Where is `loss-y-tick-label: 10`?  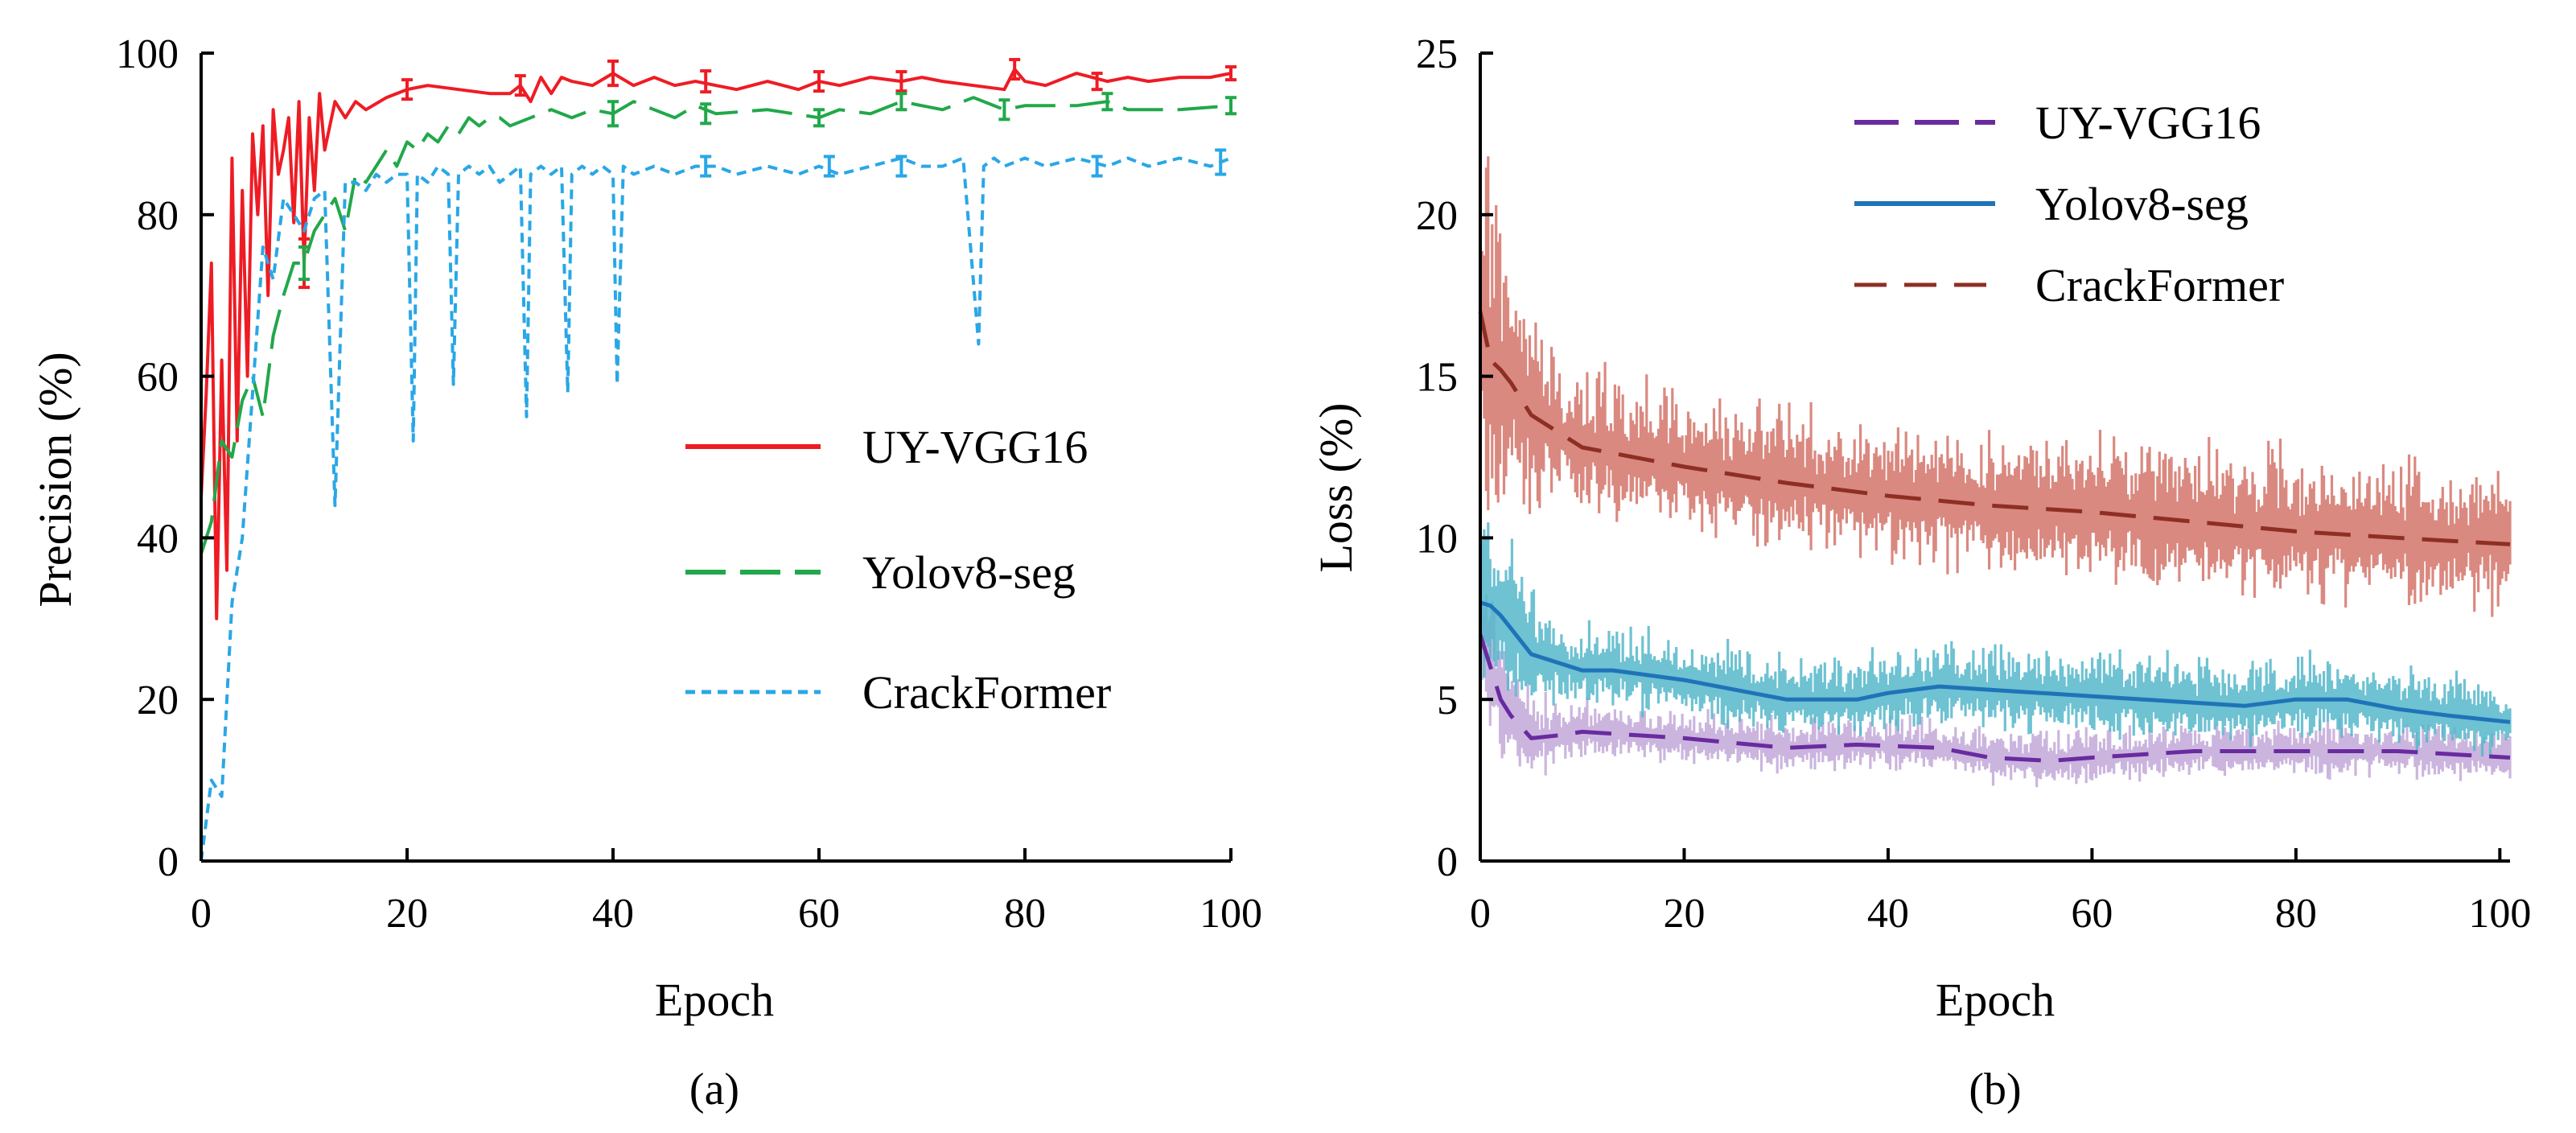 loss-y-tick-label: 10 is located at coordinates (1437, 539).